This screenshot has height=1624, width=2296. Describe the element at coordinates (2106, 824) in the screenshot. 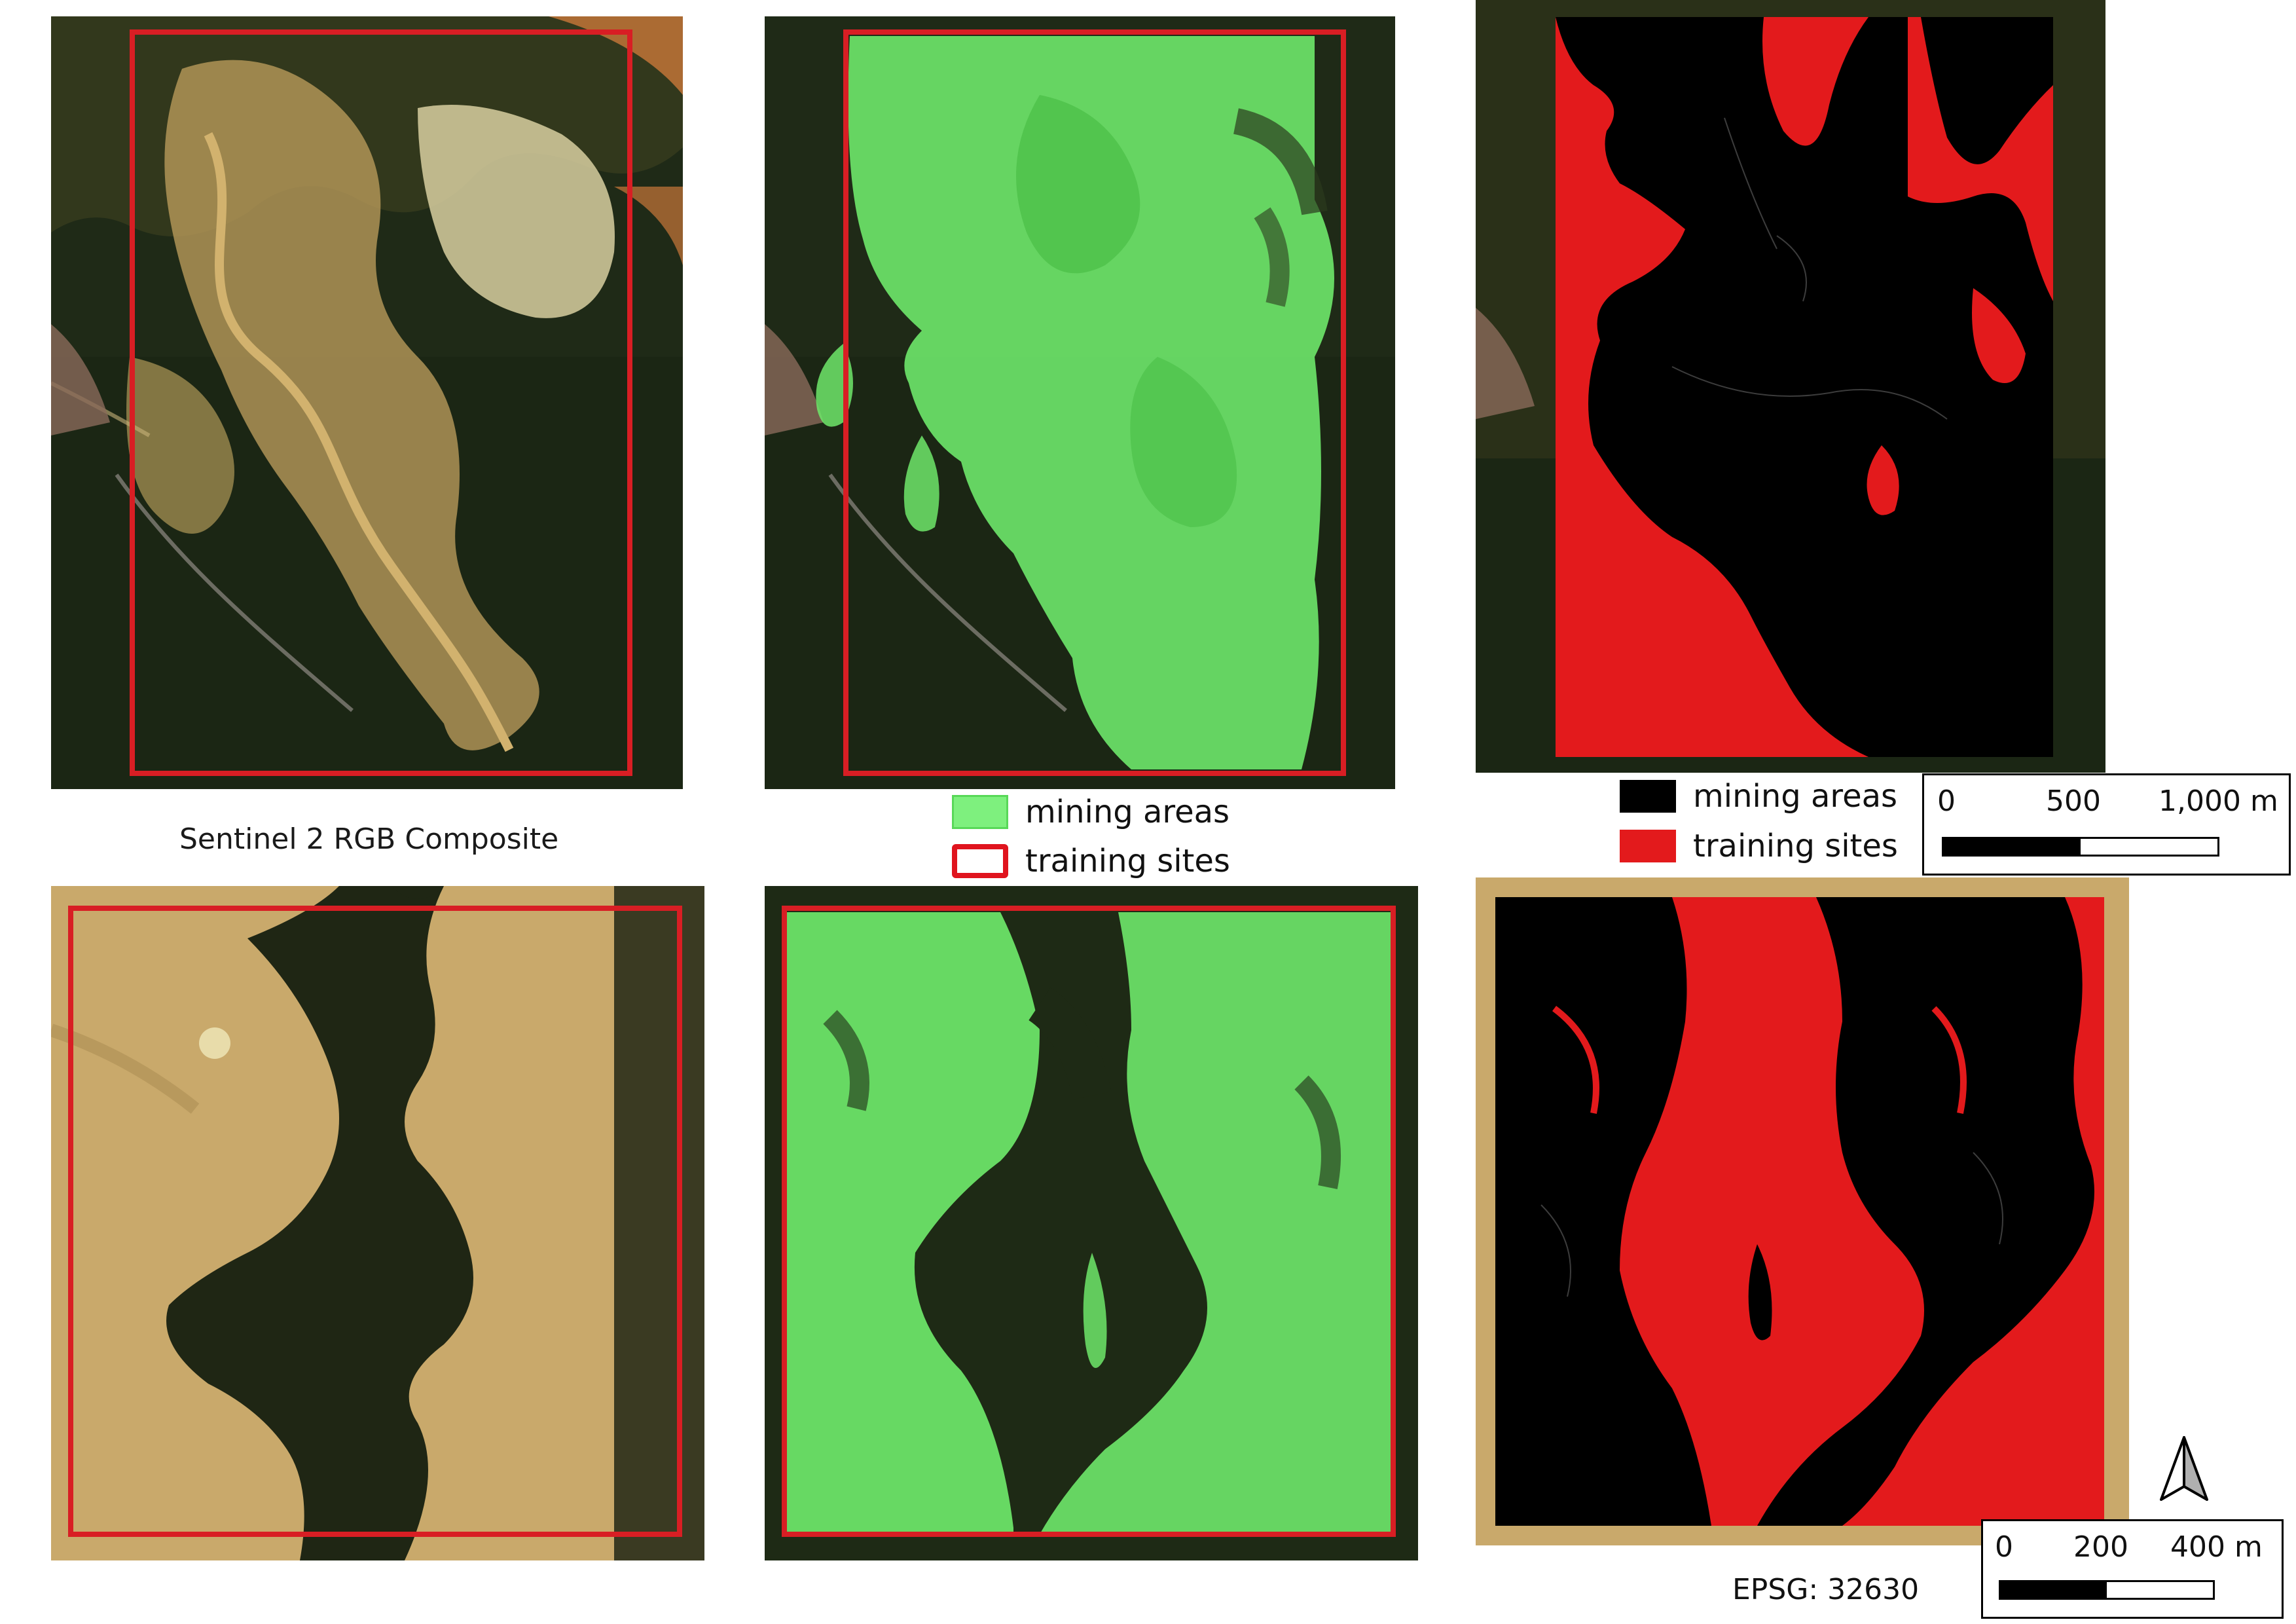

I see `scalebar-top: 0 500 1,000 m` at that location.